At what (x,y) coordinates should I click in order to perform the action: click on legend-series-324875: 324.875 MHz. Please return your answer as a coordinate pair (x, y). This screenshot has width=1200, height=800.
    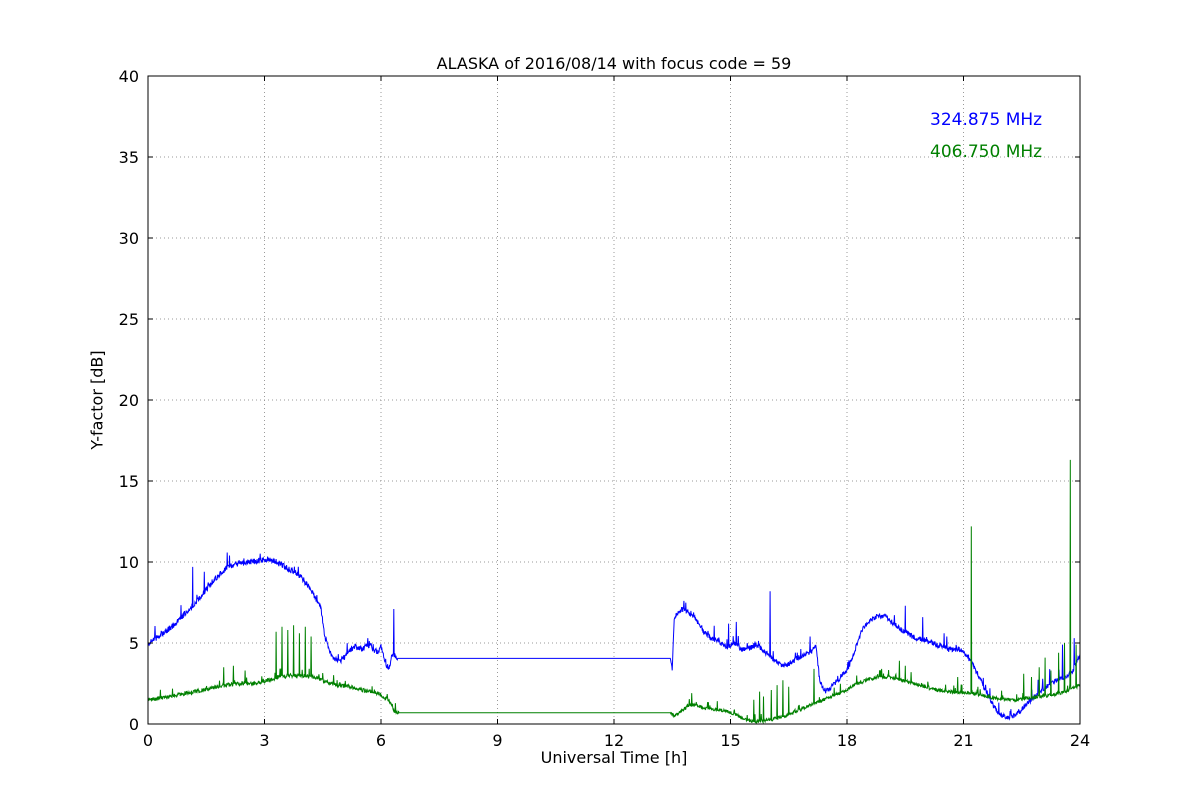
    Looking at the image, I should click on (986, 120).